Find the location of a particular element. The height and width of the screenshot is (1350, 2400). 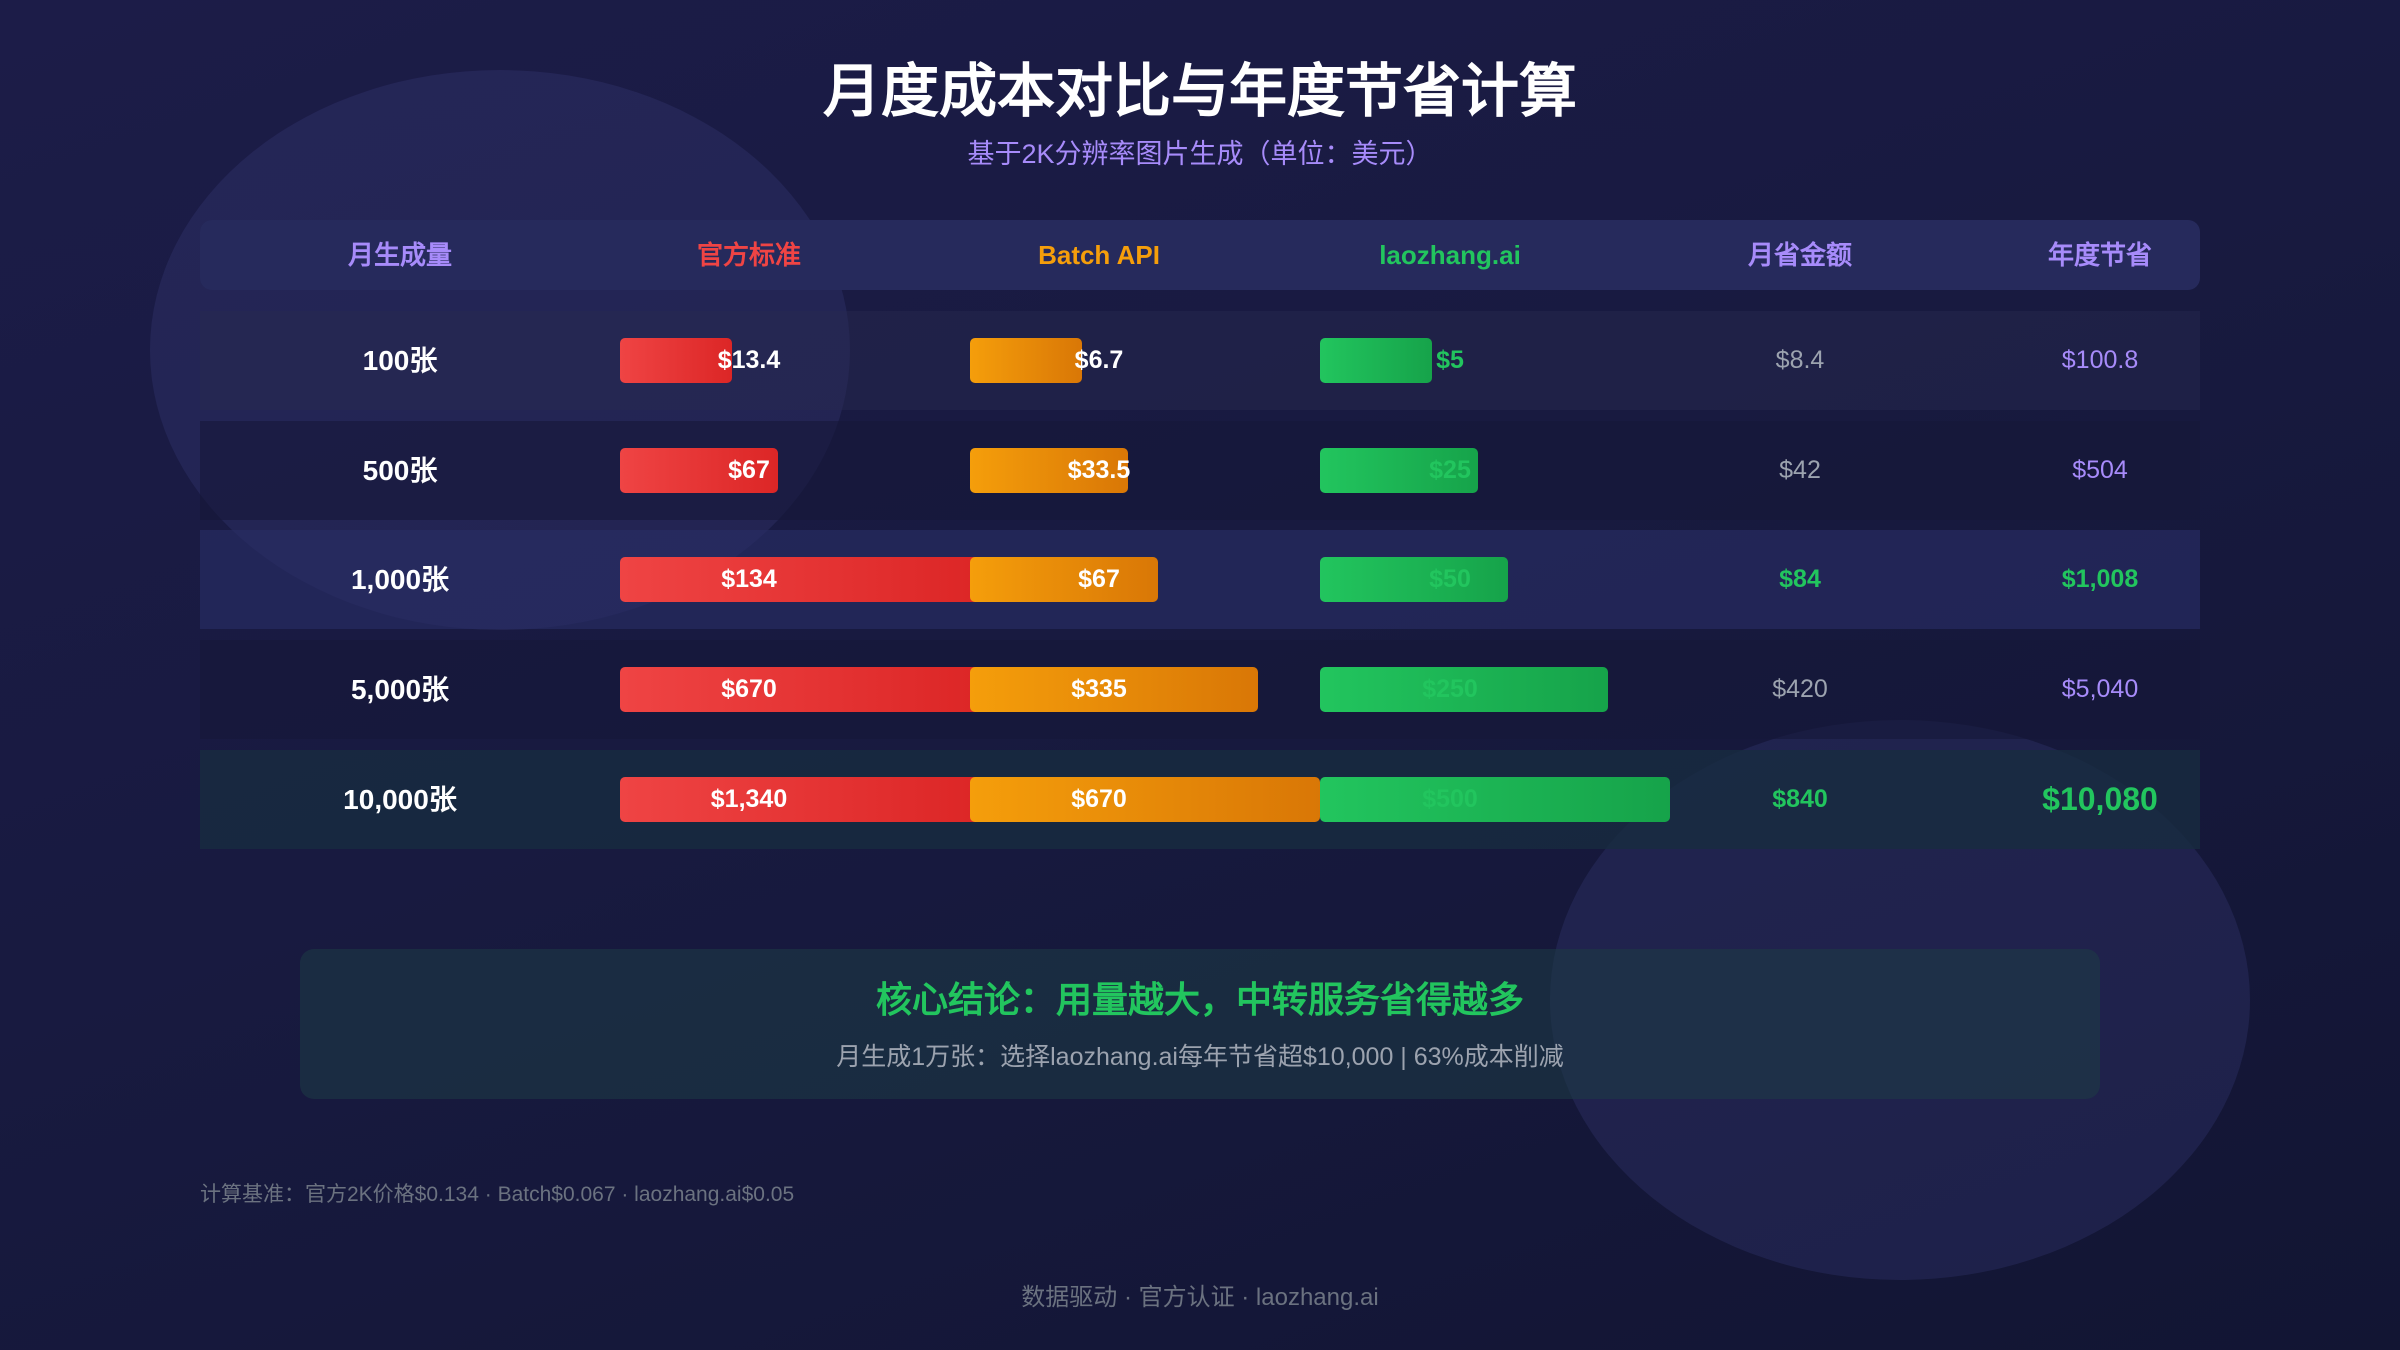

monthly-savings: $8.4 is located at coordinates (1800, 360).